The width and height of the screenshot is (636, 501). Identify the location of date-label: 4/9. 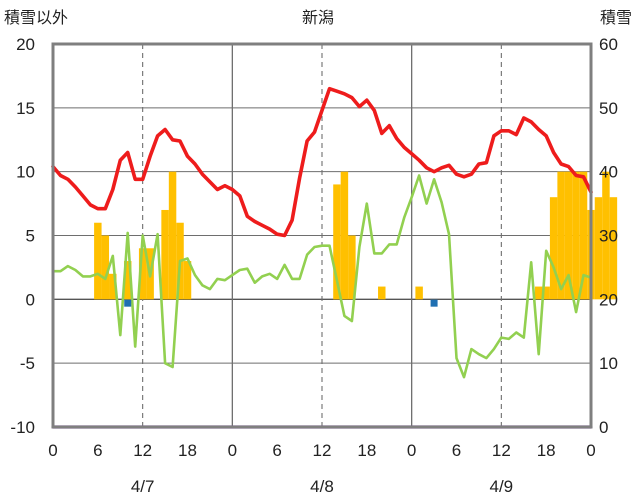
(502, 486).